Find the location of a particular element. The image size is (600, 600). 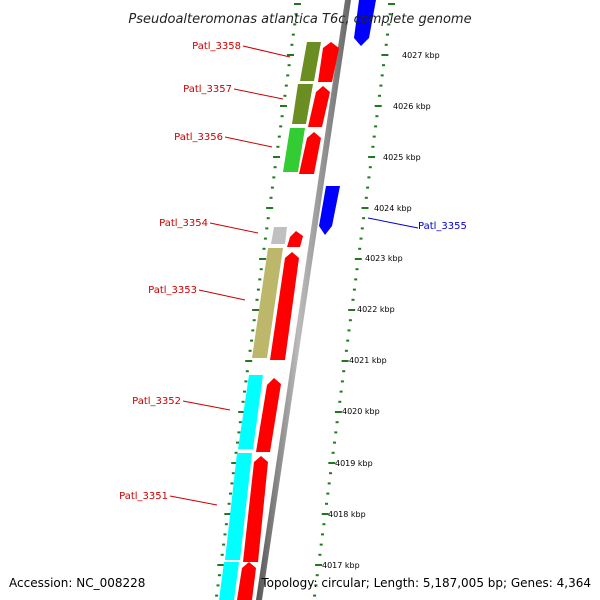

gene-label: Patl_3352 is located at coordinates (156, 401).